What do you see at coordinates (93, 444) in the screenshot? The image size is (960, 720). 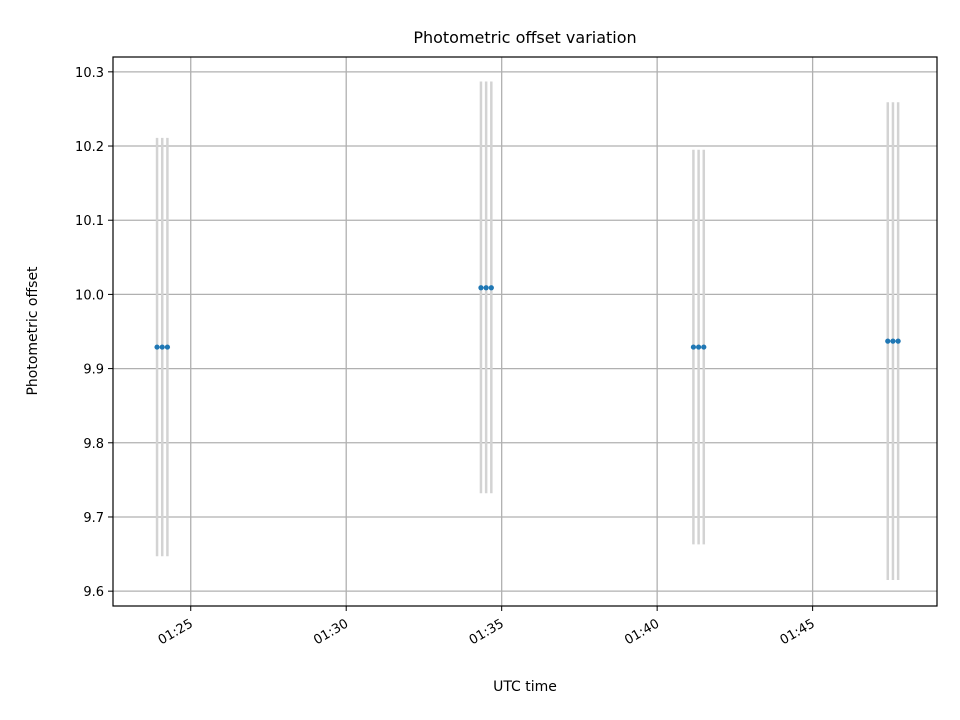 I see `y-tick-label: 9.8` at bounding box center [93, 444].